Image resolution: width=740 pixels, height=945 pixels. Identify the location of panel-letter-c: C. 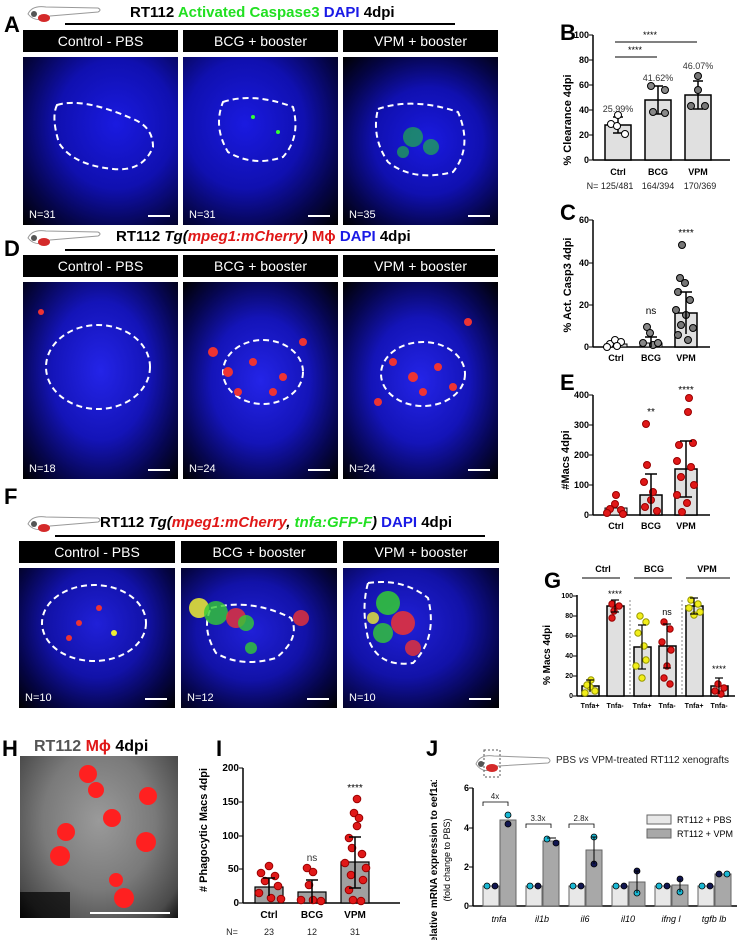
(568, 212).